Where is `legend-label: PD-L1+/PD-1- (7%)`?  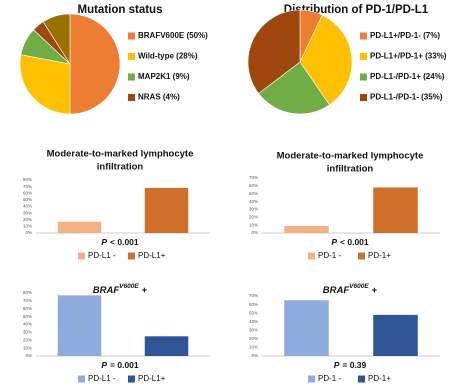
legend-label: PD-L1+/PD-1- (7%) is located at coordinates (405, 35).